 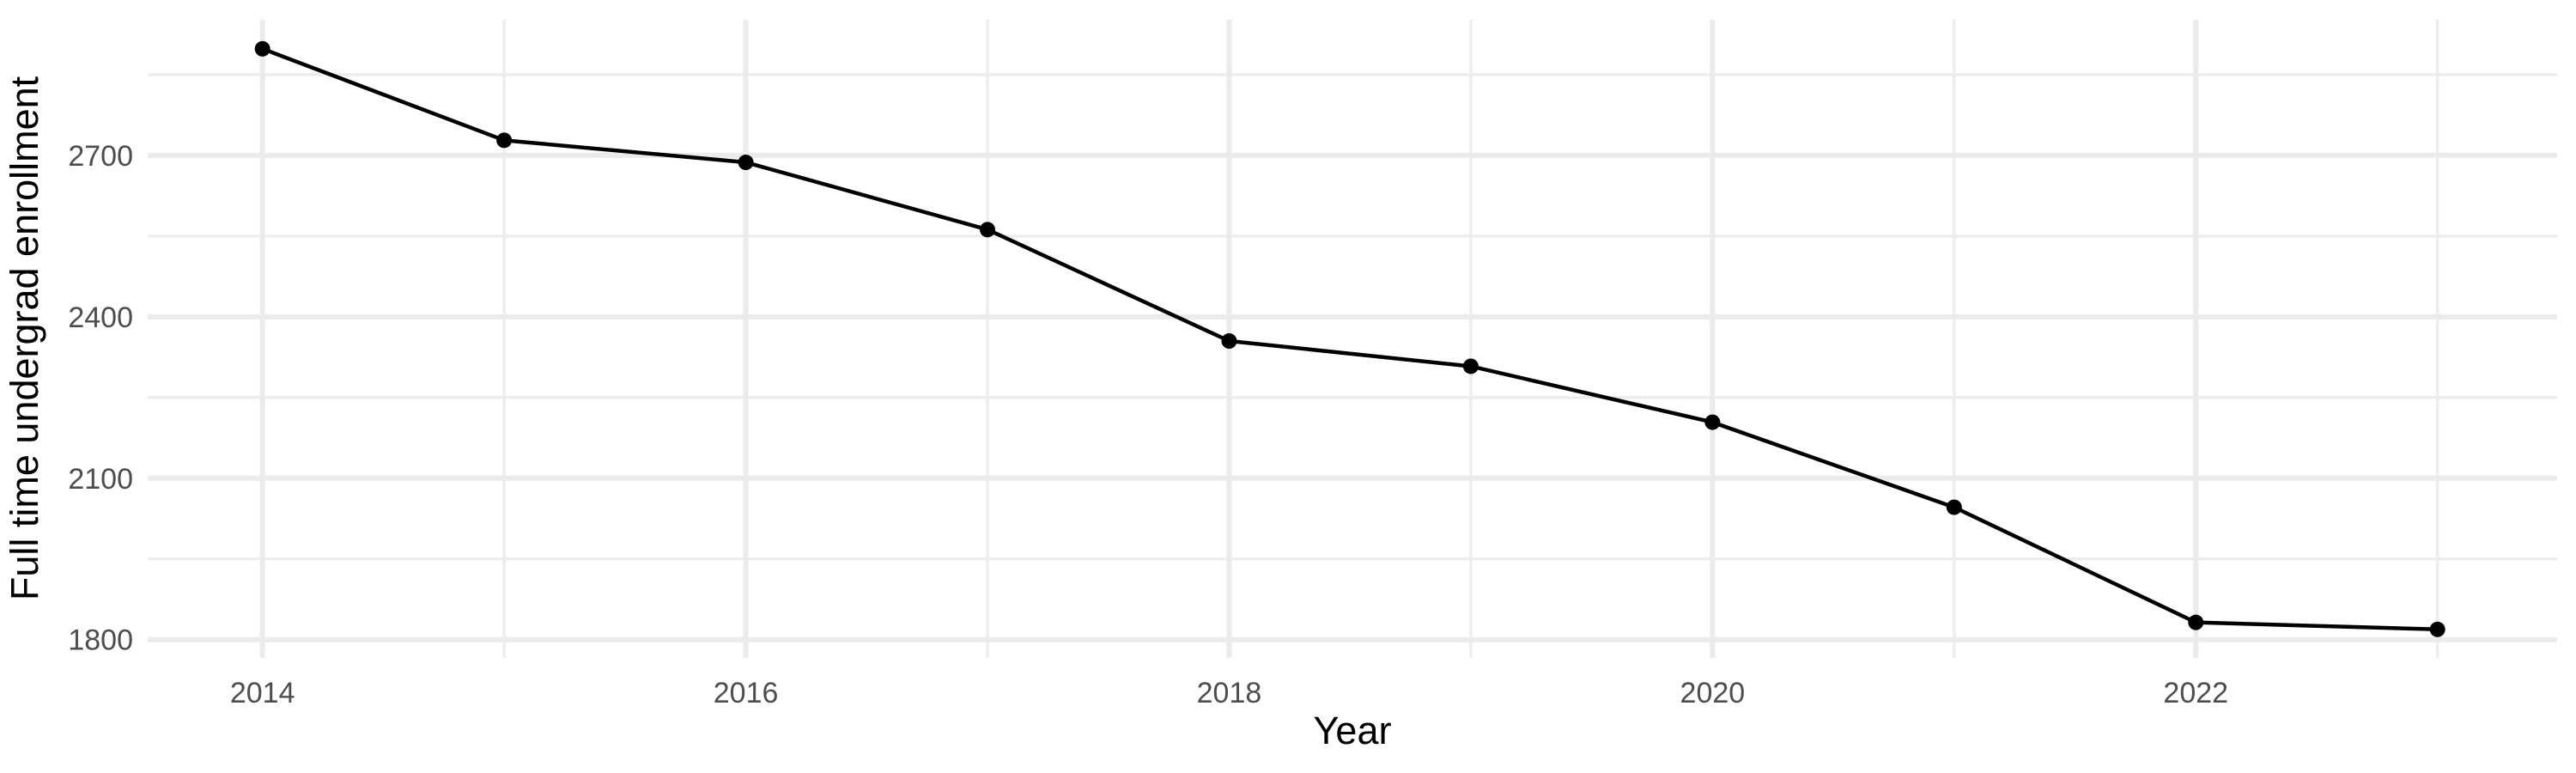 I want to click on y-tick-label: 2400, so click(x=101, y=317).